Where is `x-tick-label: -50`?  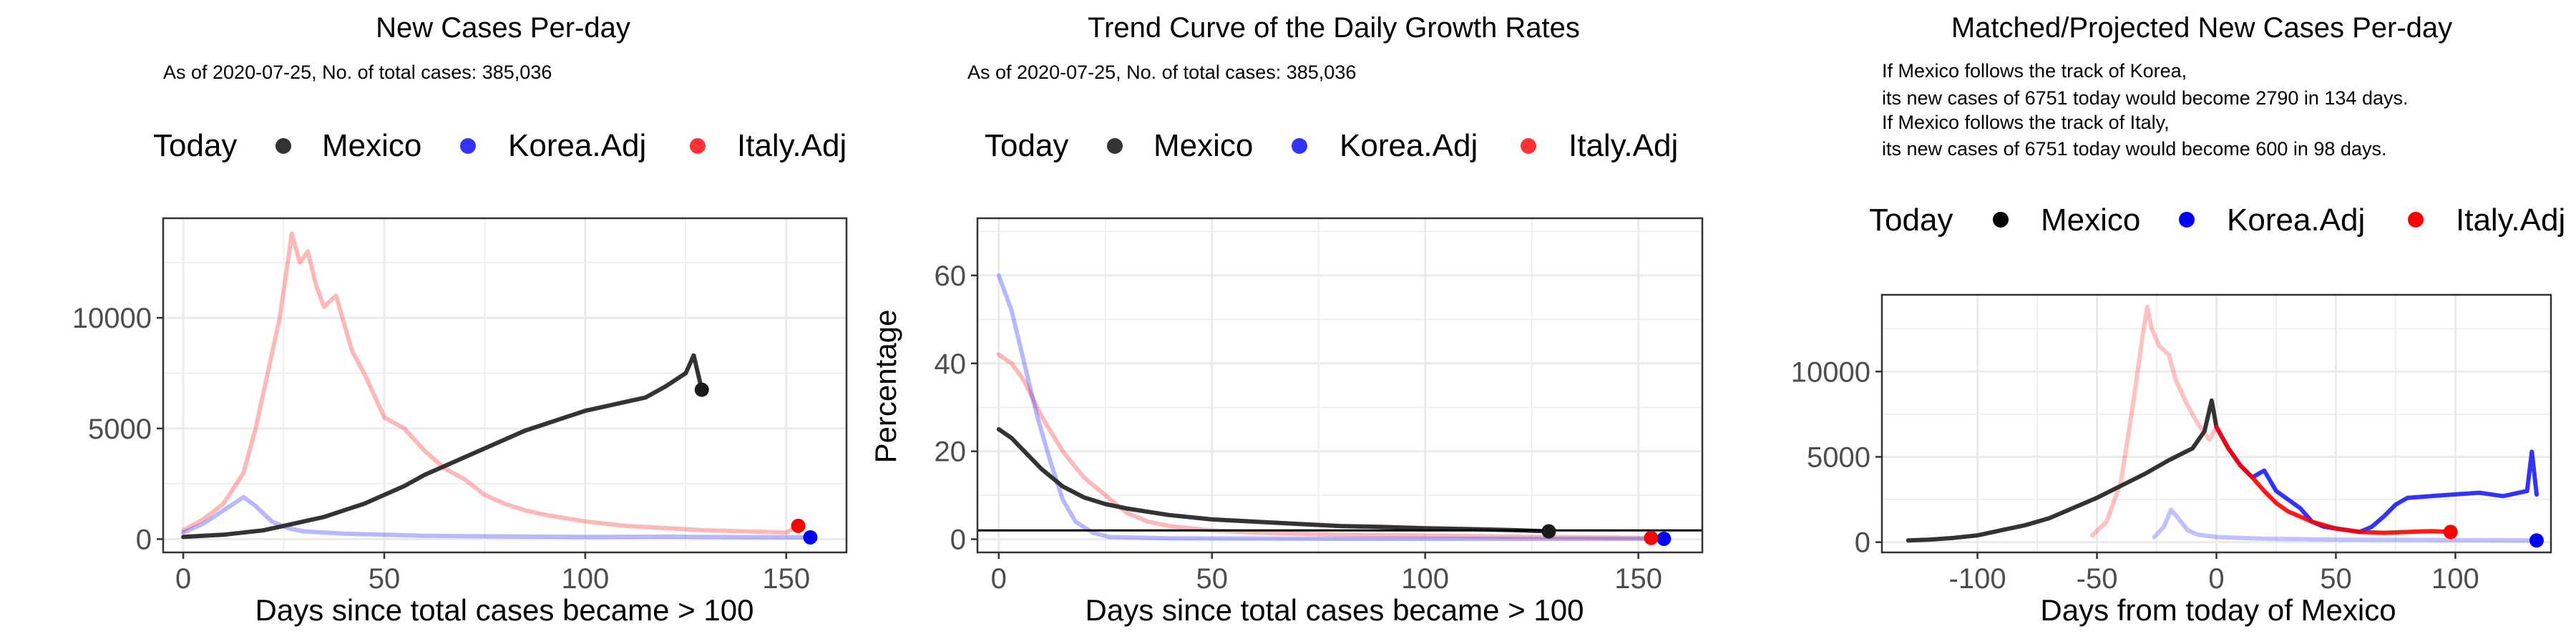 x-tick-label: -50 is located at coordinates (2097, 579).